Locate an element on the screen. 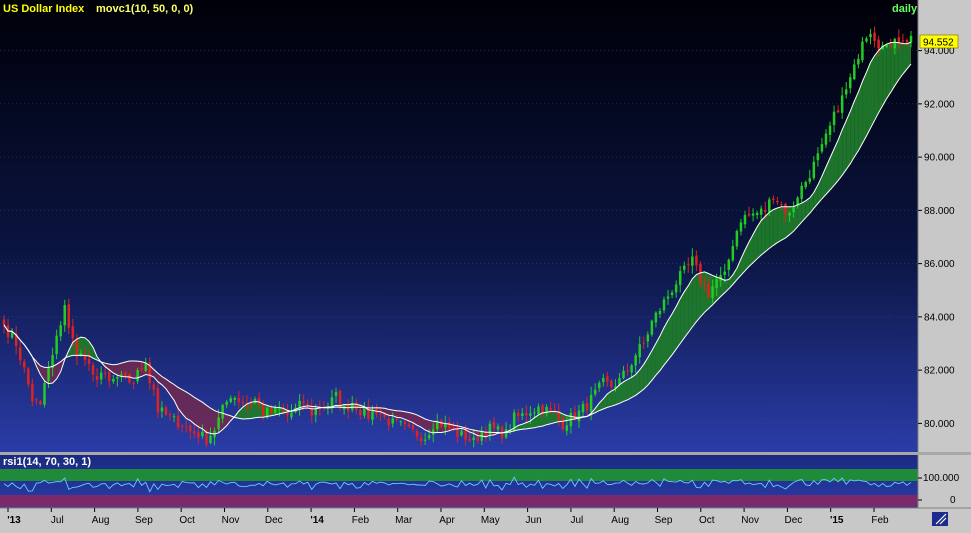 Image resolution: width=971 pixels, height=533 pixels. time-tick-label: '13 is located at coordinates (14, 520).